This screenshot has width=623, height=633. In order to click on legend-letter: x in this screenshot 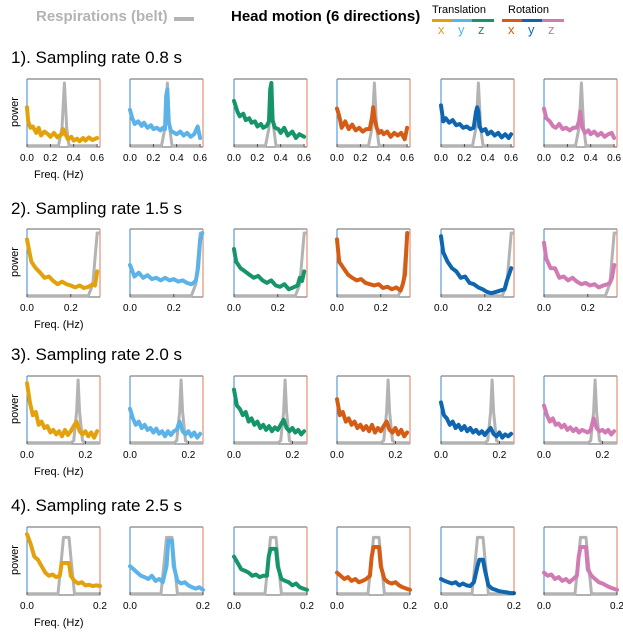, I will do `click(441, 29)`.